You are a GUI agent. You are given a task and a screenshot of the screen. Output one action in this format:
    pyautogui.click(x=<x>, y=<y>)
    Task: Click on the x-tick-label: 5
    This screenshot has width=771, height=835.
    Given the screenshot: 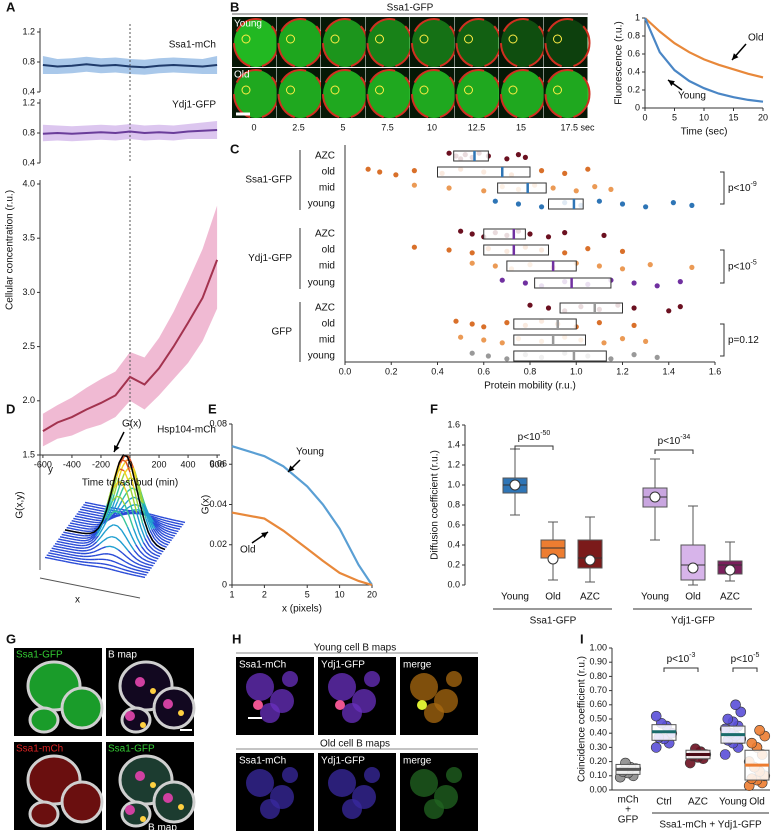 What is the action you would take?
    pyautogui.click(x=307, y=594)
    